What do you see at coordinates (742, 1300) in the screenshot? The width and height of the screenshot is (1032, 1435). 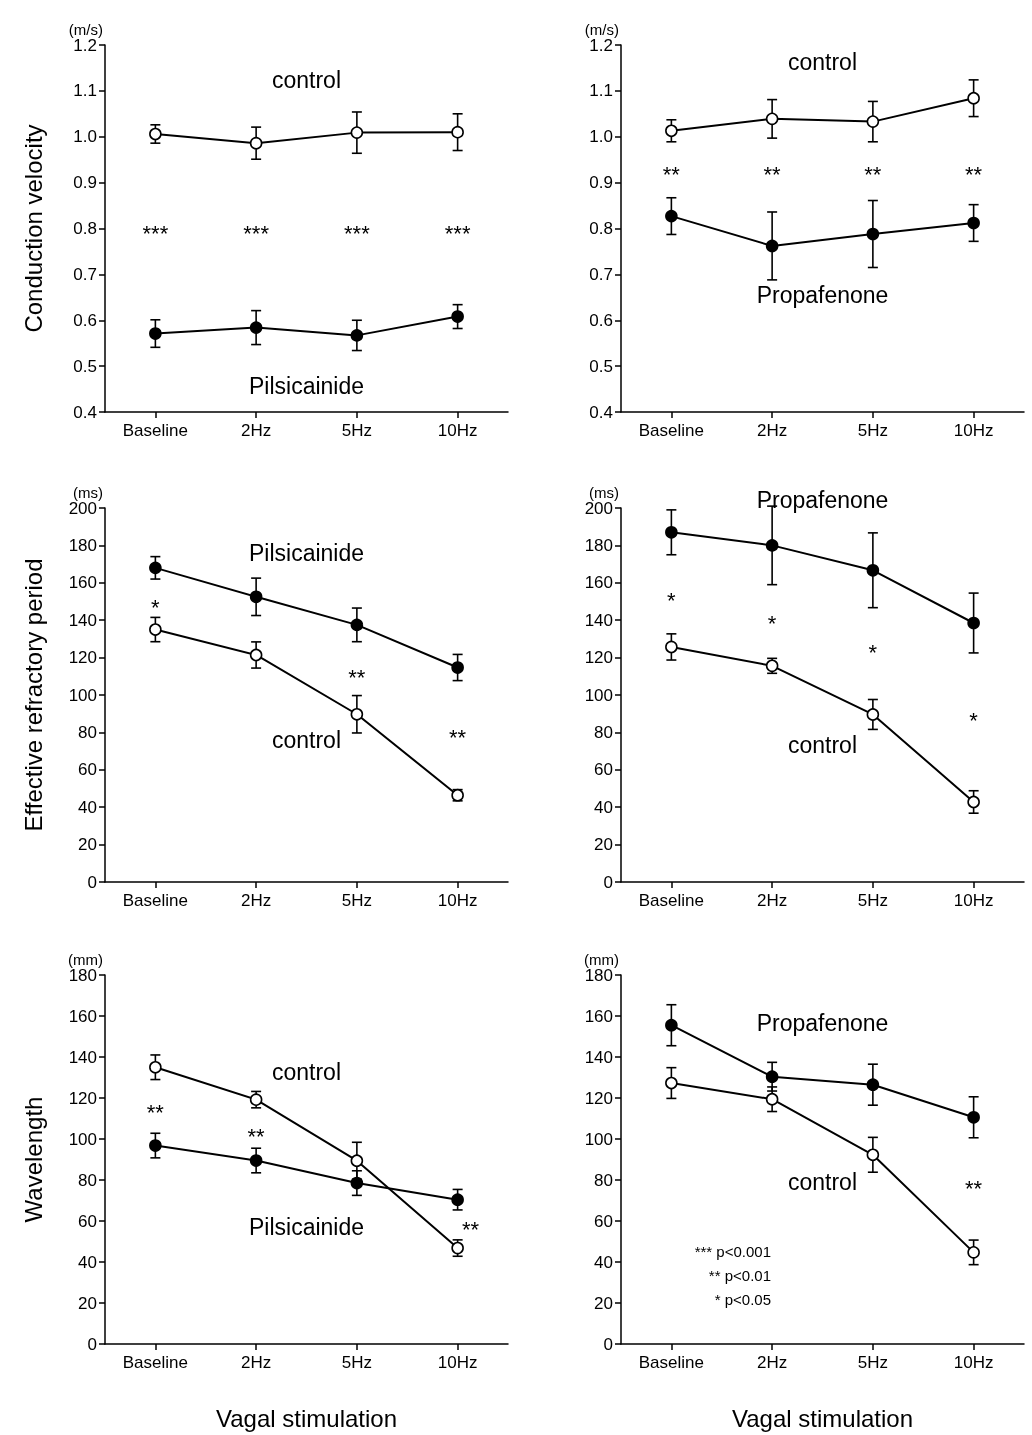 I see `annotation: * p<0.05` at bounding box center [742, 1300].